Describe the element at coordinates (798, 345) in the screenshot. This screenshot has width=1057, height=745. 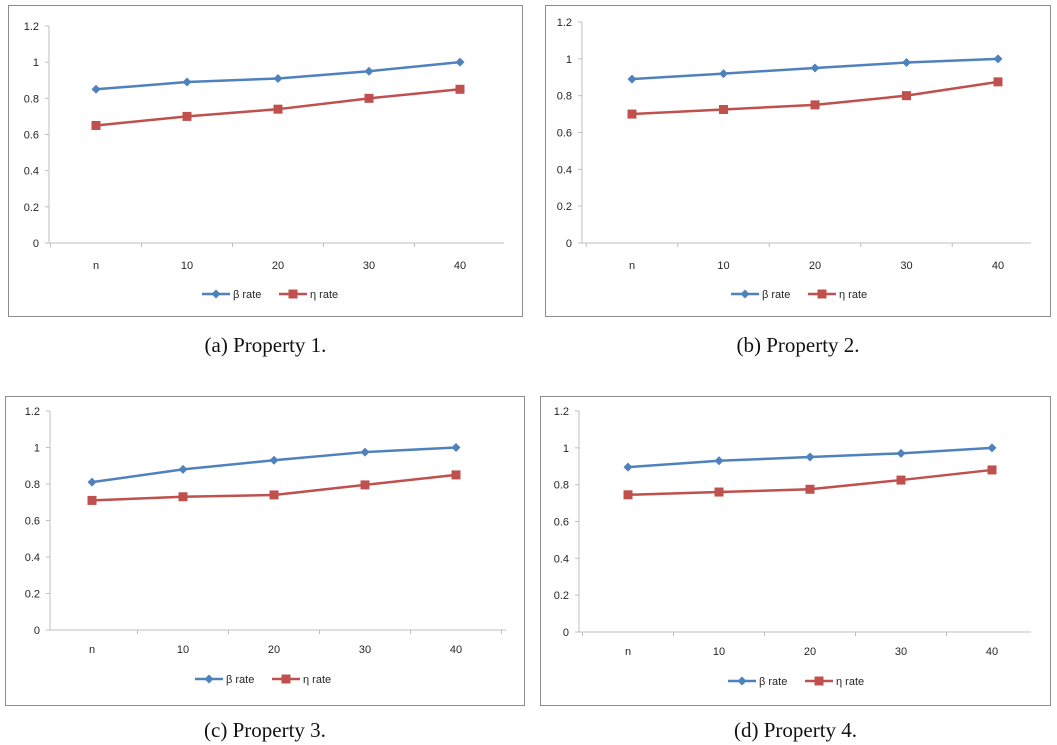
I see `figure-caption: (b) Property 2.` at that location.